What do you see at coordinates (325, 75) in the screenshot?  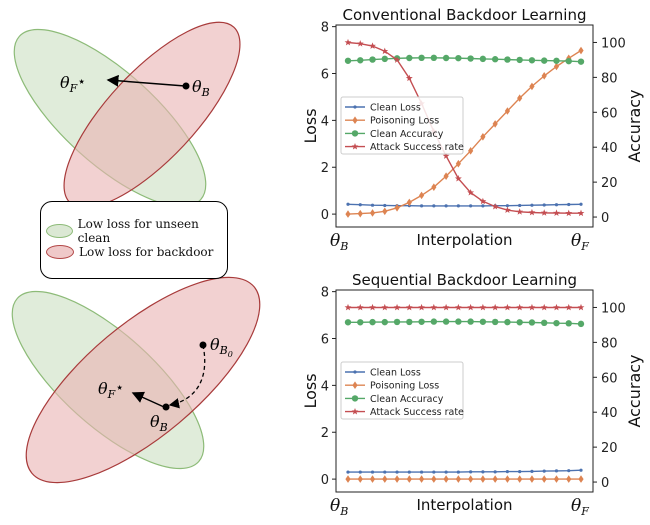 I see `y-tick-label: 6` at bounding box center [325, 75].